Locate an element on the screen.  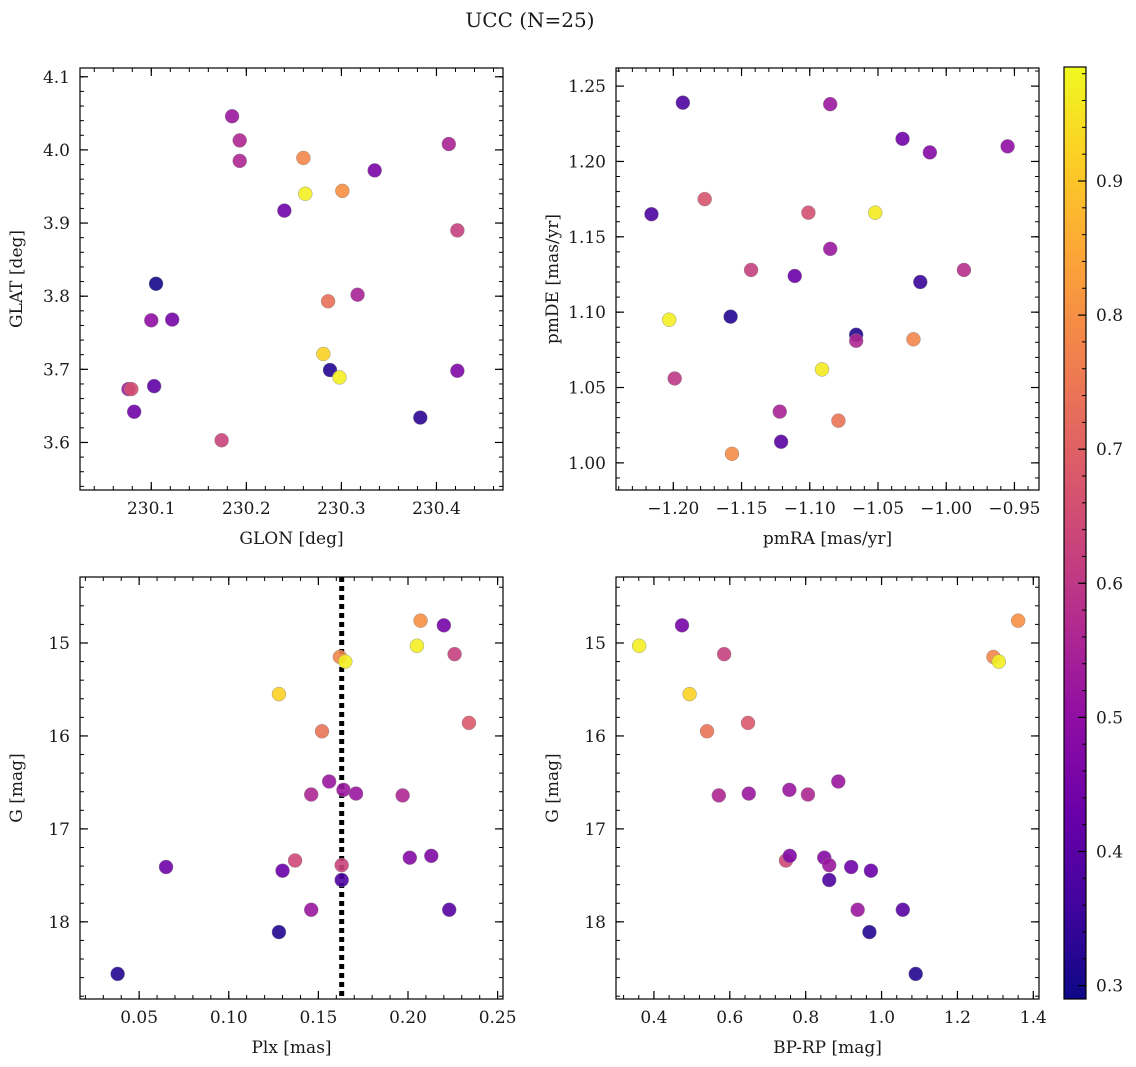
y-tick-label: 18 is located at coordinates (595, 923).